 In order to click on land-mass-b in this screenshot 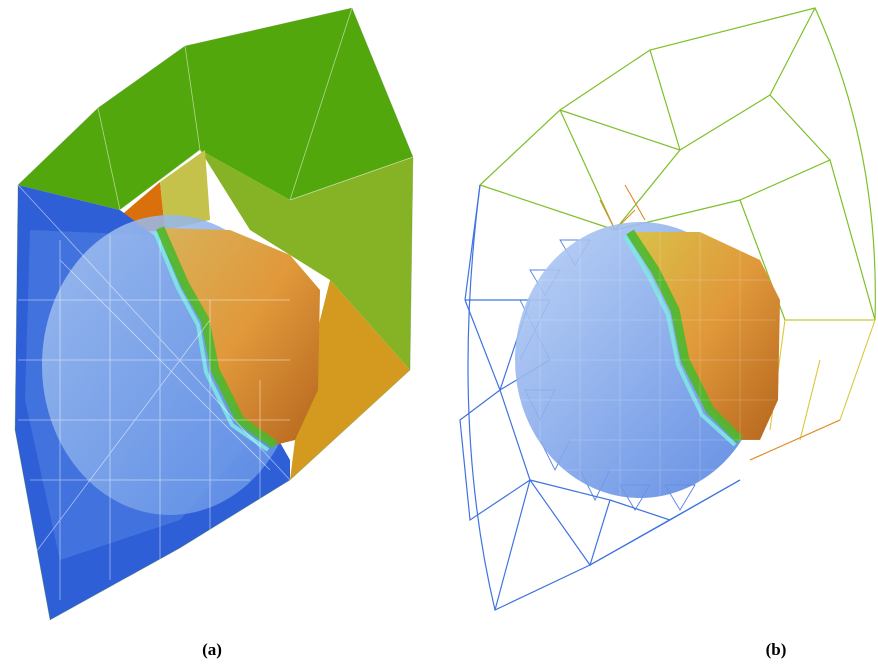, I will do `click(705, 336)`.